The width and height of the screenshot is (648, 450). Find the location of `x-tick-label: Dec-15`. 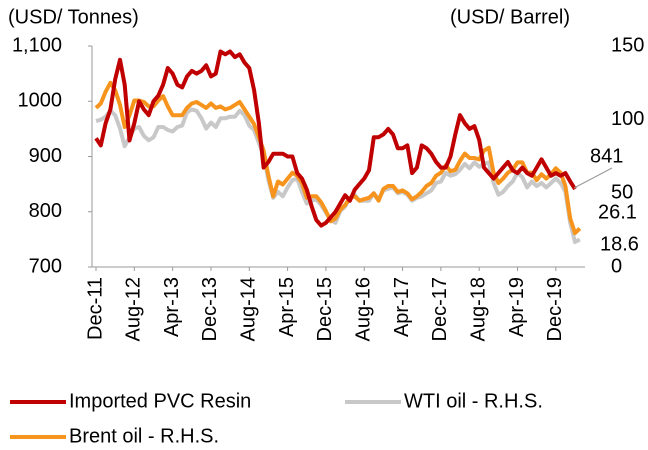

x-tick-label: Dec-15 is located at coordinates (325, 309).